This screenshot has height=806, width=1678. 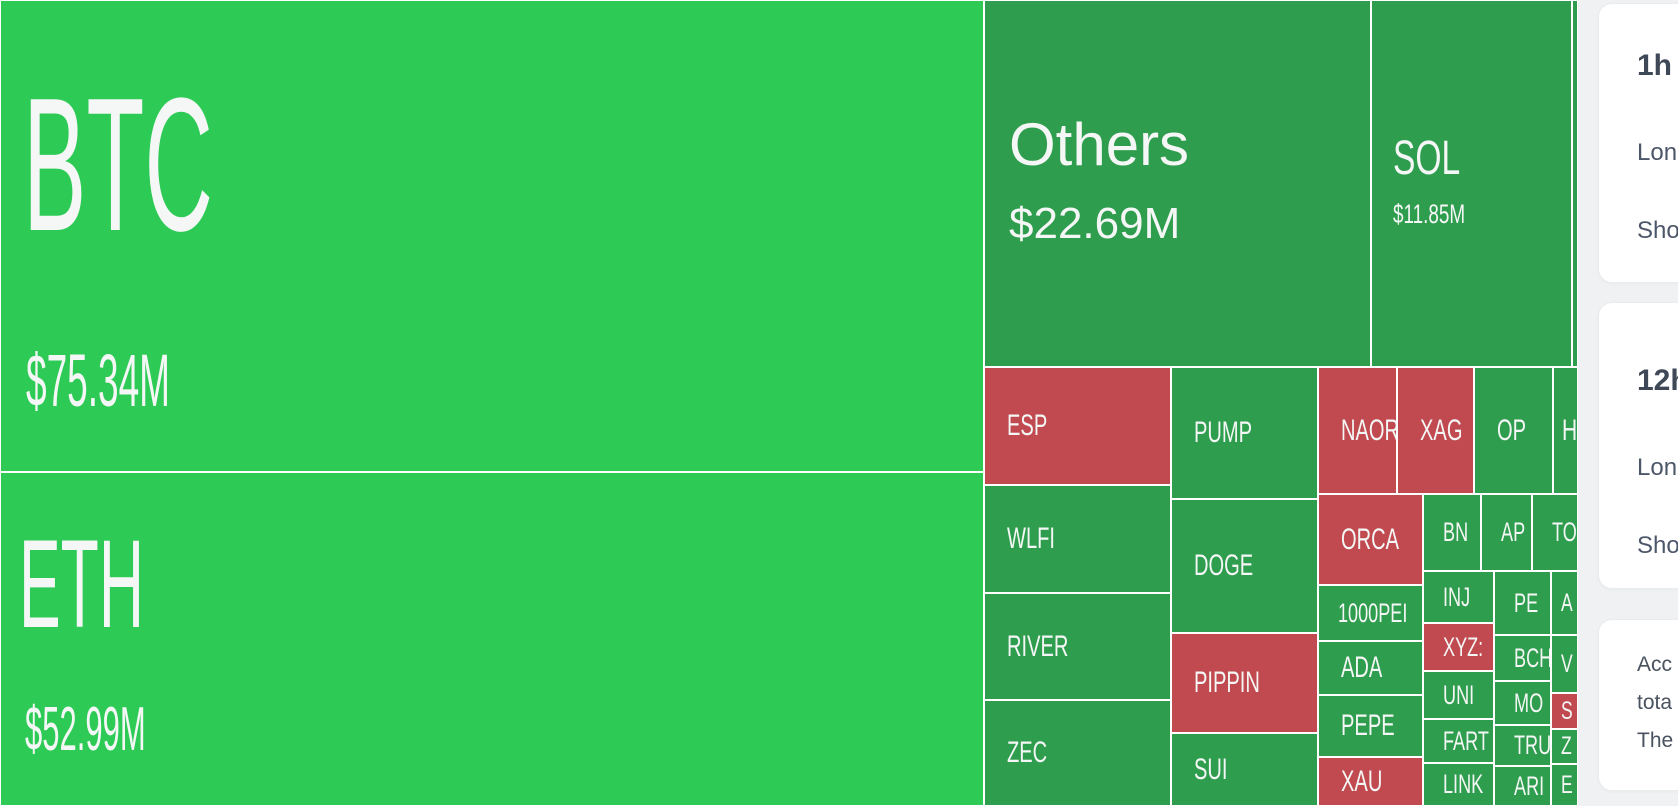 What do you see at coordinates (1526, 602) in the screenshot?
I see `tile-symbol: PE` at bounding box center [1526, 602].